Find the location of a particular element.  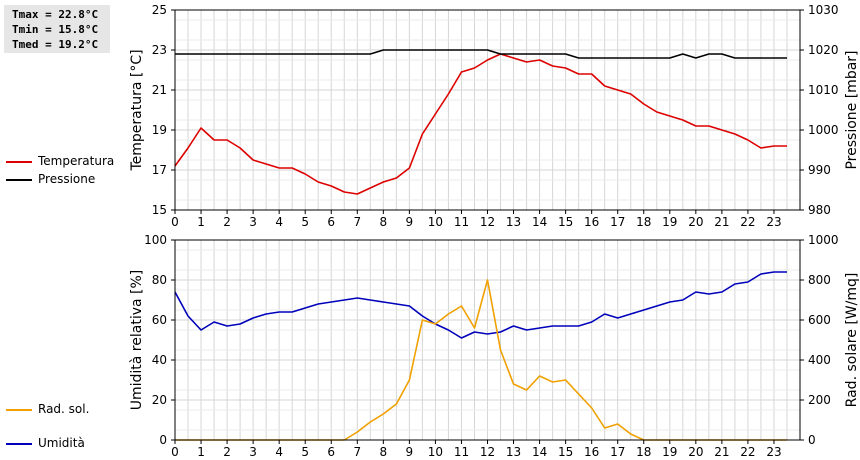

chart2-x-tick-label: 17 is located at coordinates (617, 452).